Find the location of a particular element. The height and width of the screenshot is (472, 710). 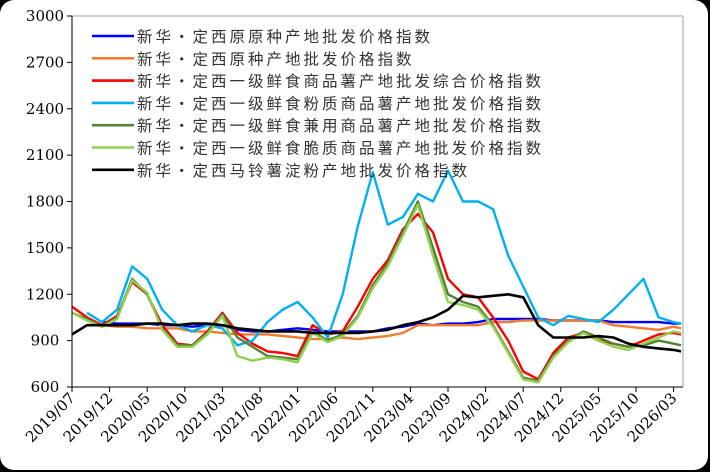

legend-label: 新华・定西一级鲜食脆质商品薯产地批发价格指数 is located at coordinates (340, 149).